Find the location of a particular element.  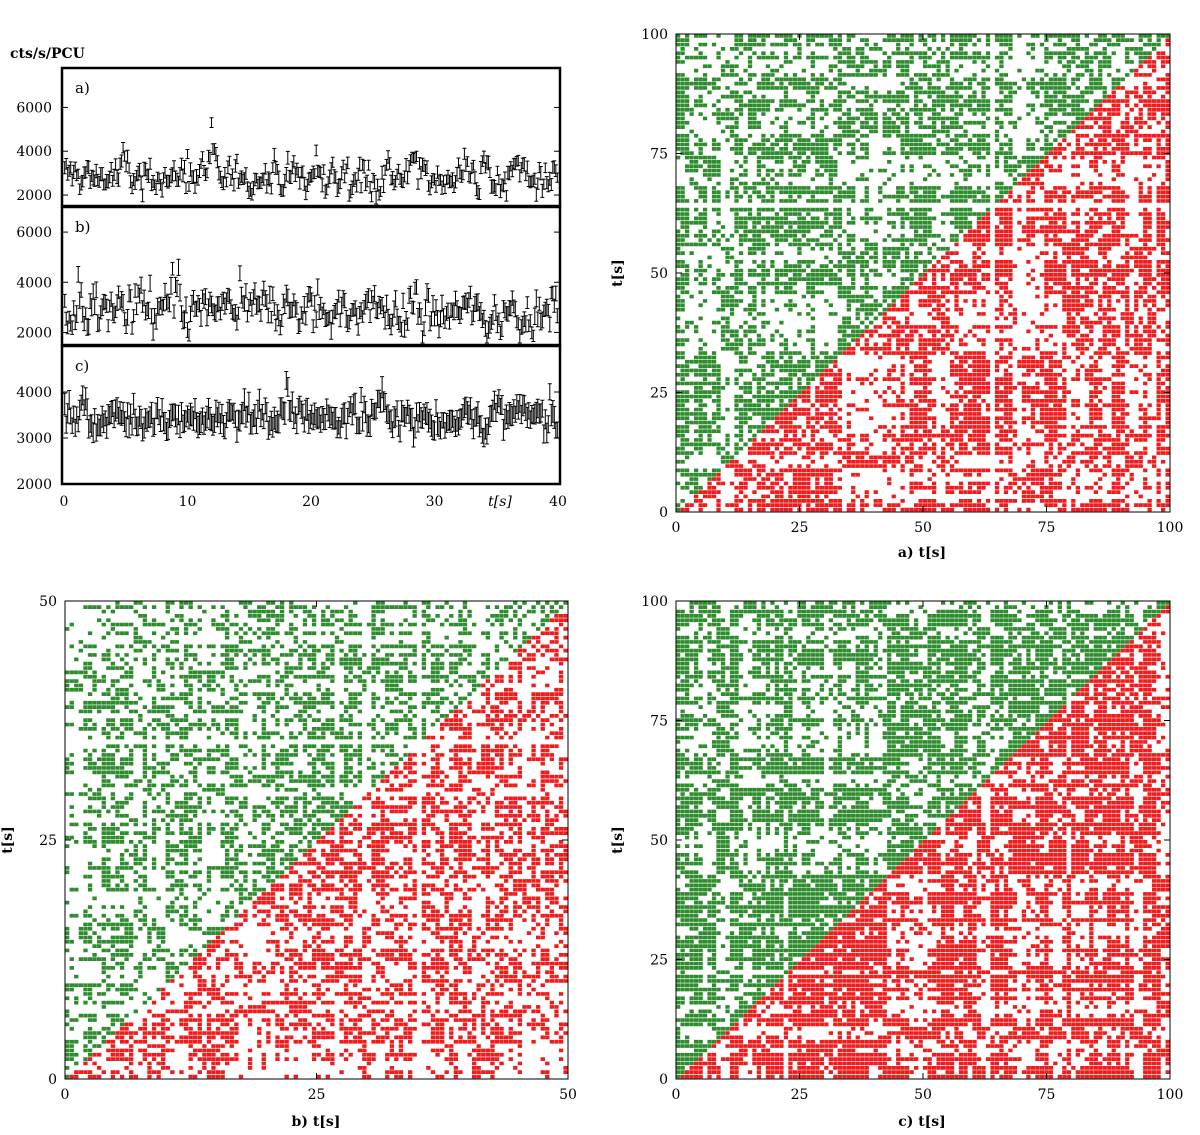

light-curve-c-points is located at coordinates (311, 428).